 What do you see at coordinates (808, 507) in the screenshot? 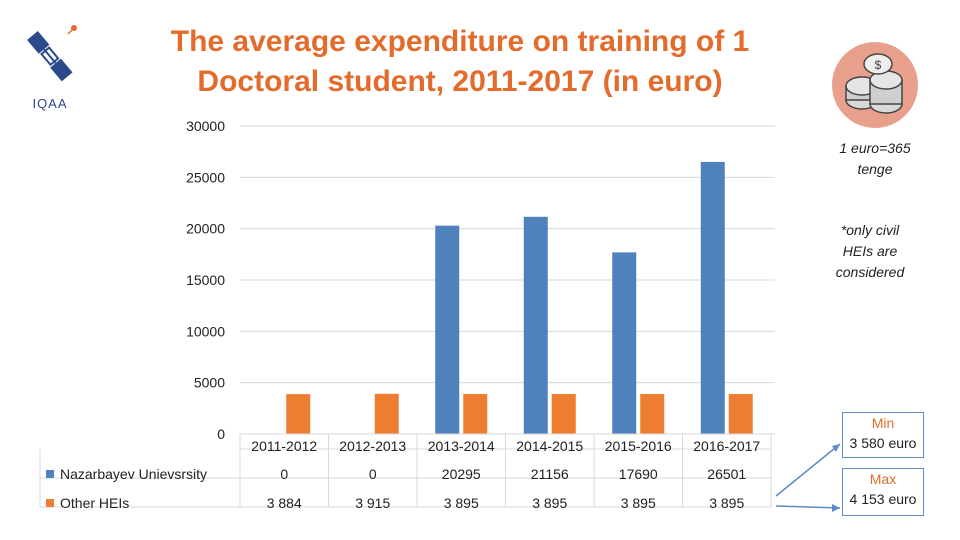
I see `max-arrow` at bounding box center [808, 507].